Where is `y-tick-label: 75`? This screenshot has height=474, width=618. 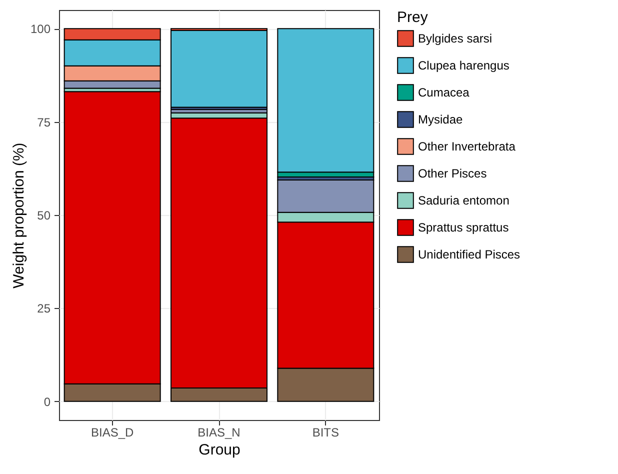
y-tick-label: 75 is located at coordinates (44, 122).